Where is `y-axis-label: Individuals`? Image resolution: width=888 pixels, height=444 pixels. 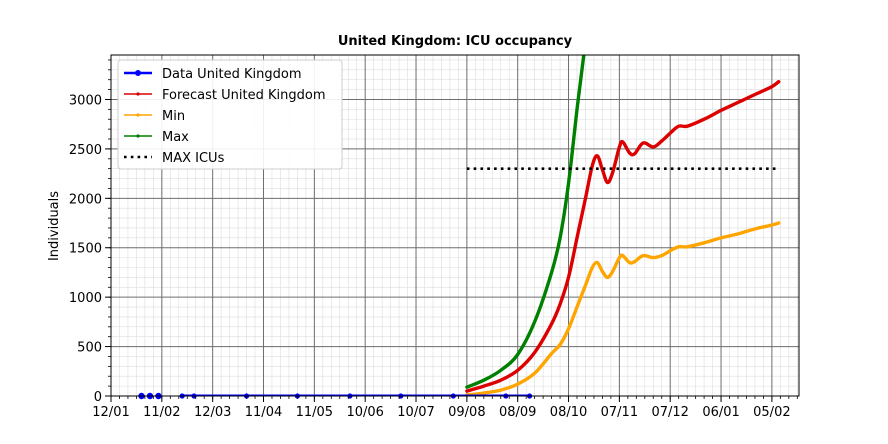 y-axis-label: Individuals is located at coordinates (54, 226).